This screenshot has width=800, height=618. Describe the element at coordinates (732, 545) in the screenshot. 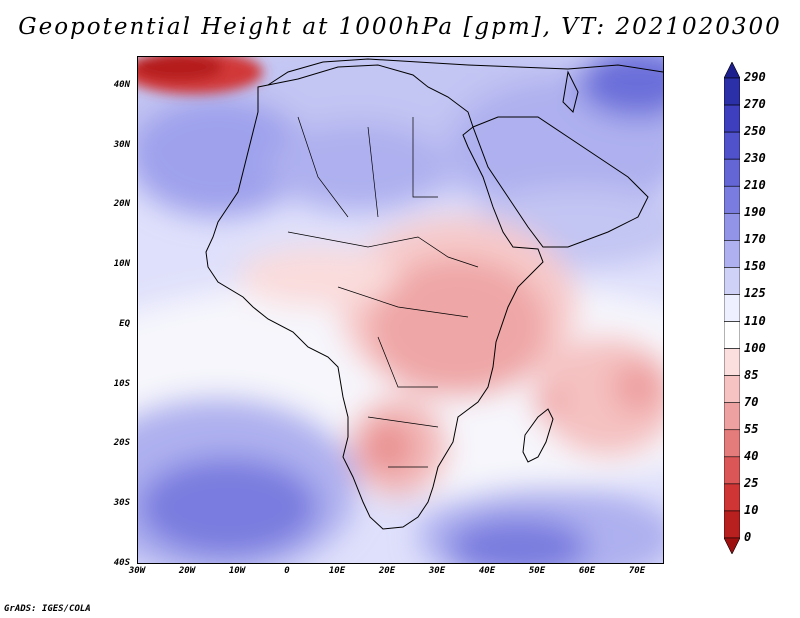

I see `colorbar-bottom-arrow` at that location.